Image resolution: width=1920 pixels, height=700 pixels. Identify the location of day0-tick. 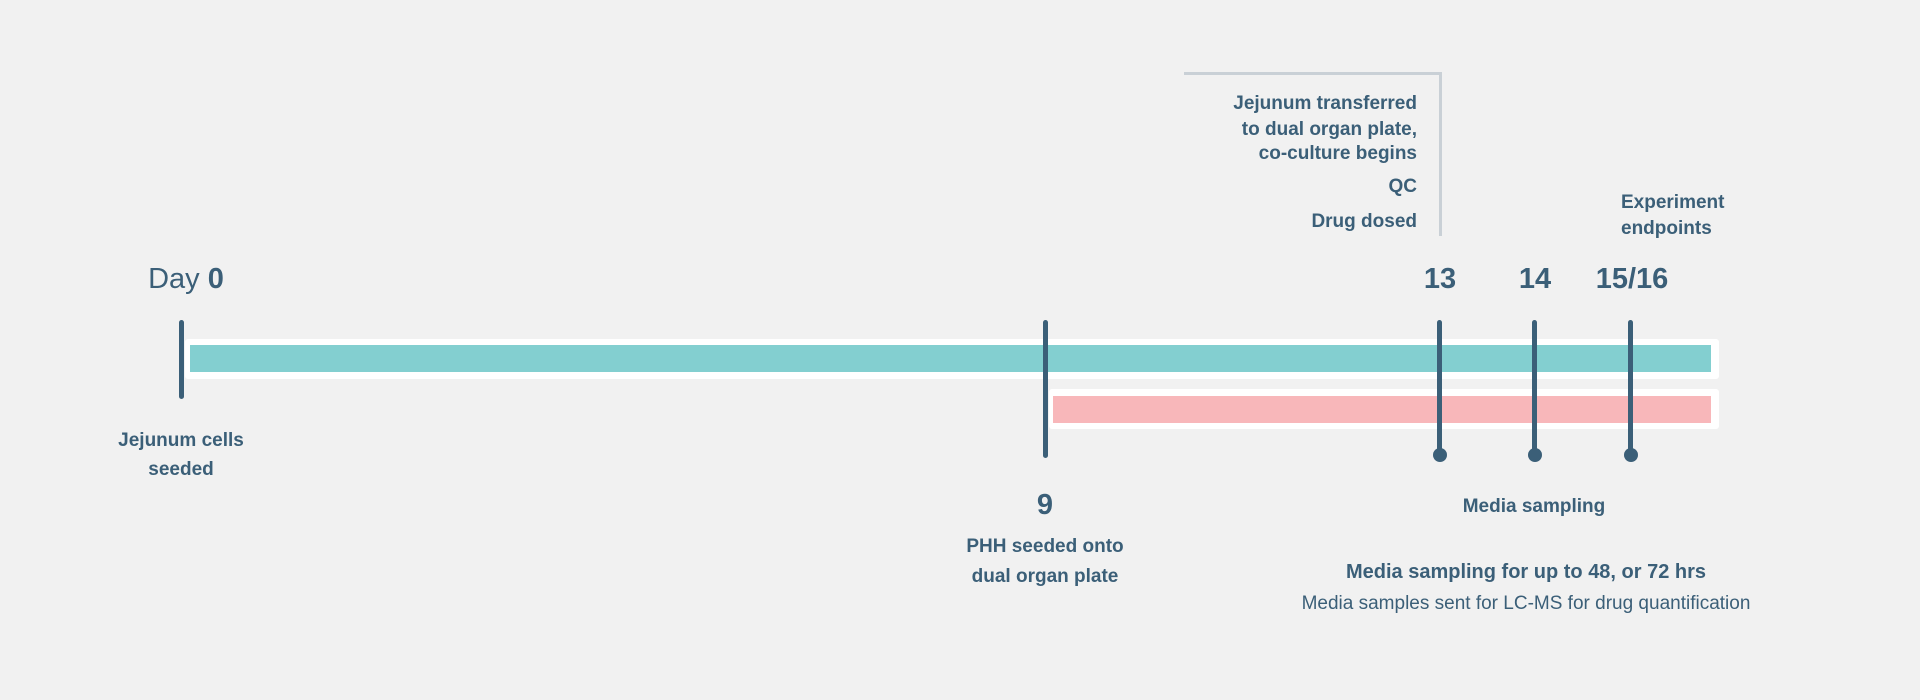
(181, 359).